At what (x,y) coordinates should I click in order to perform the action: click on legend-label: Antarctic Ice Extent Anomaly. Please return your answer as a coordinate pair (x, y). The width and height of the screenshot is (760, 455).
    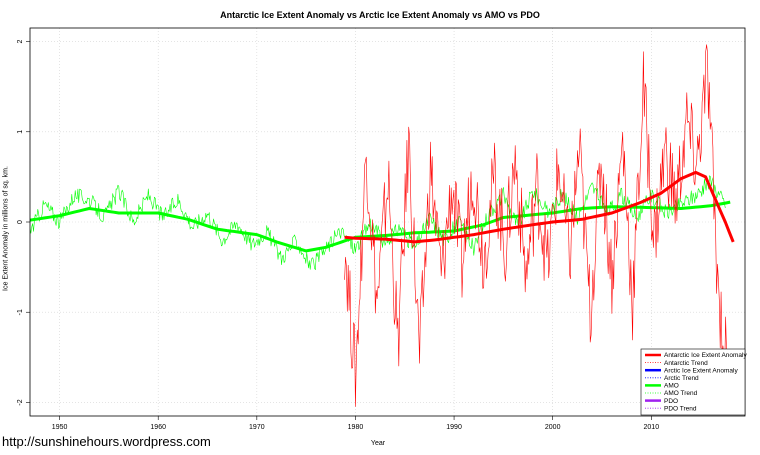
    Looking at the image, I should click on (705, 355).